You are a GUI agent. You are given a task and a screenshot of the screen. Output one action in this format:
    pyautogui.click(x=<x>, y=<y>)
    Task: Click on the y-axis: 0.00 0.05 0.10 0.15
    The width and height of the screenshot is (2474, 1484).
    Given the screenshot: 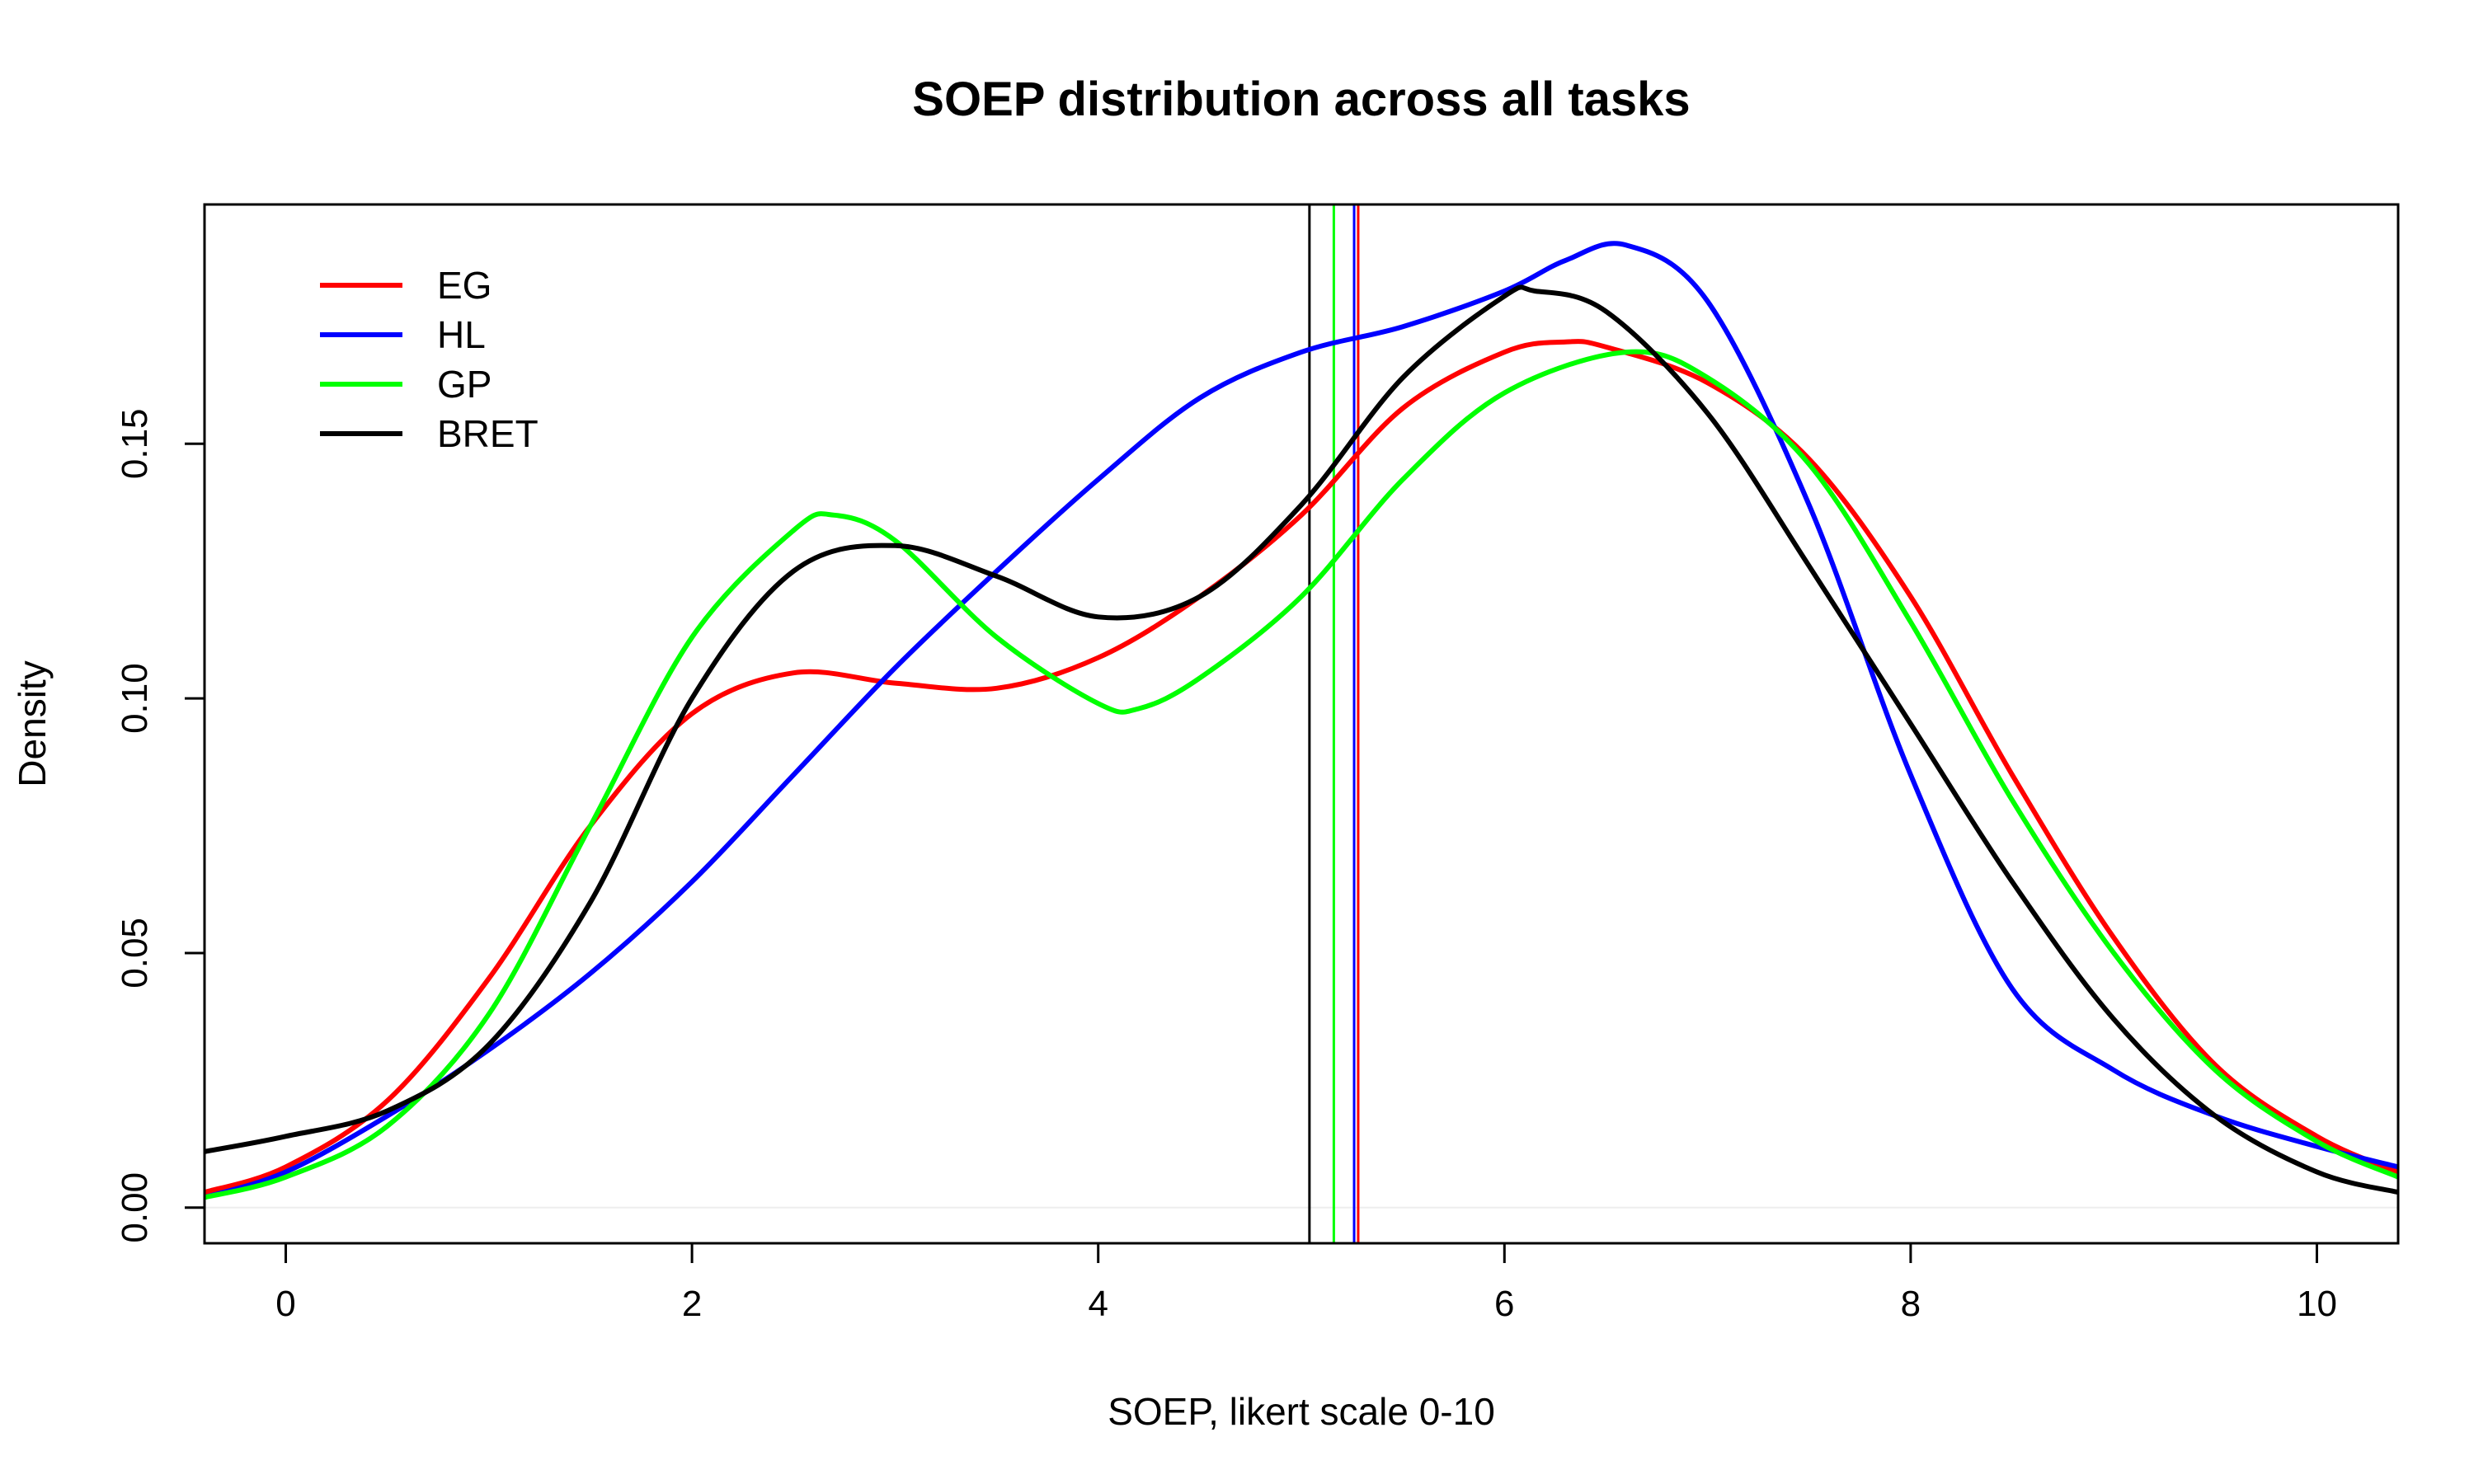 What is the action you would take?
    pyautogui.click(x=160, y=825)
    